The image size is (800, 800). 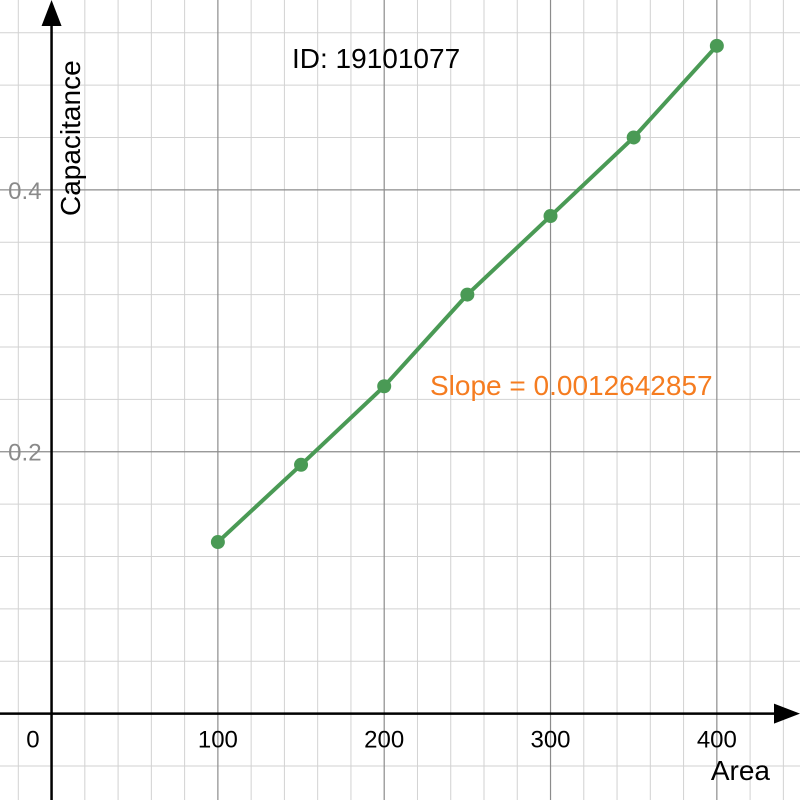 What do you see at coordinates (32, 740) in the screenshot?
I see `x-tick-label: 0` at bounding box center [32, 740].